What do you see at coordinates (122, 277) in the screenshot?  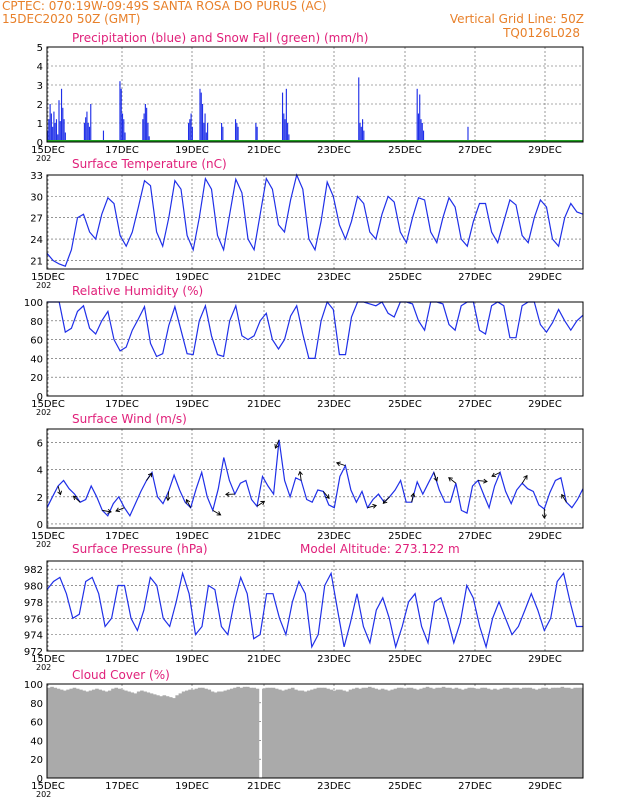 I see `temp-xtick-label: 17DEC` at bounding box center [122, 277].